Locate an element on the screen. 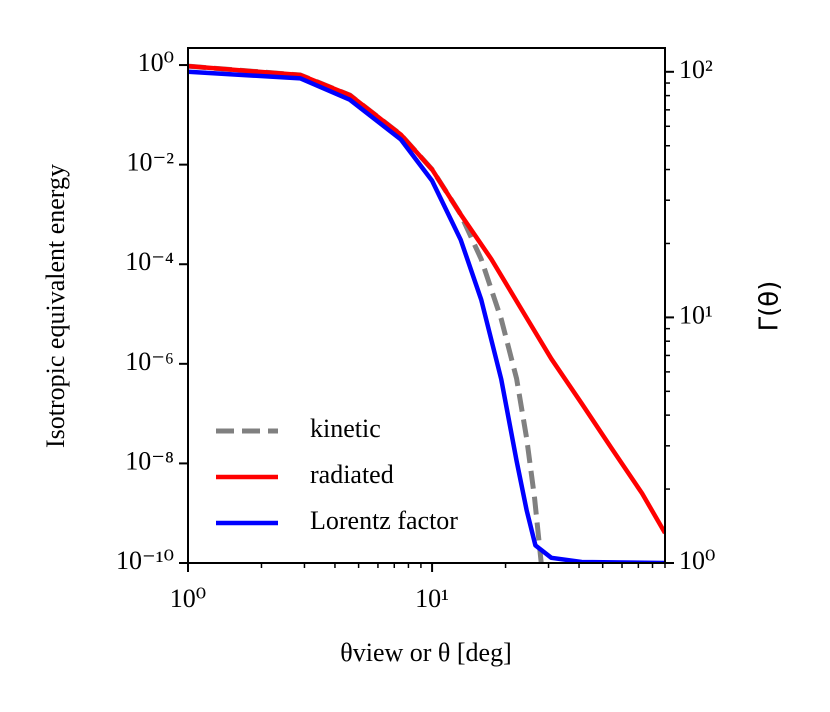  y-tick-label: 10⁻¹⁰ is located at coordinates (145, 560).